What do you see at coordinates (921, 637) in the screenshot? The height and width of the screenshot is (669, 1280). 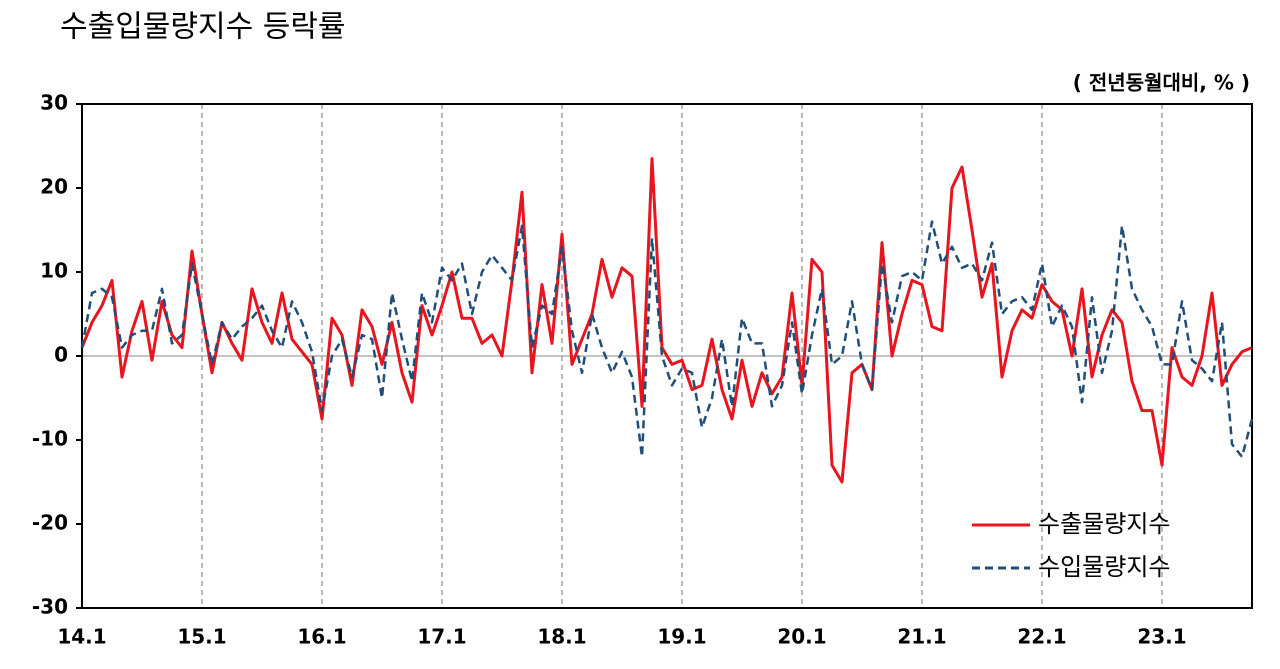 I see `x-tick-label: 21.1` at bounding box center [921, 637].